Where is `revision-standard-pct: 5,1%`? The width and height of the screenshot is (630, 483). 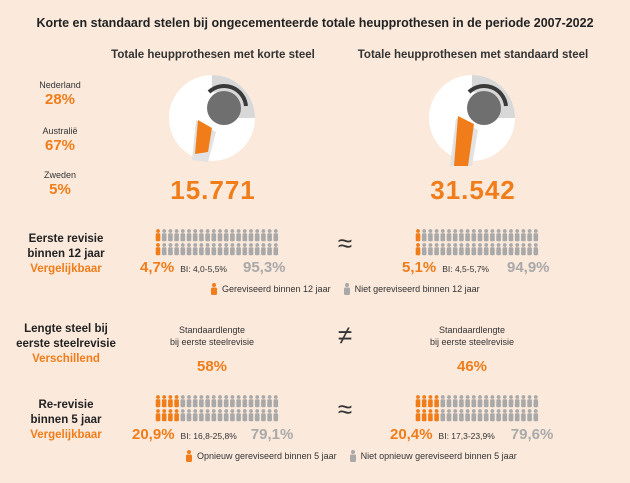
revision-standard-pct: 5,1% is located at coordinates (419, 267).